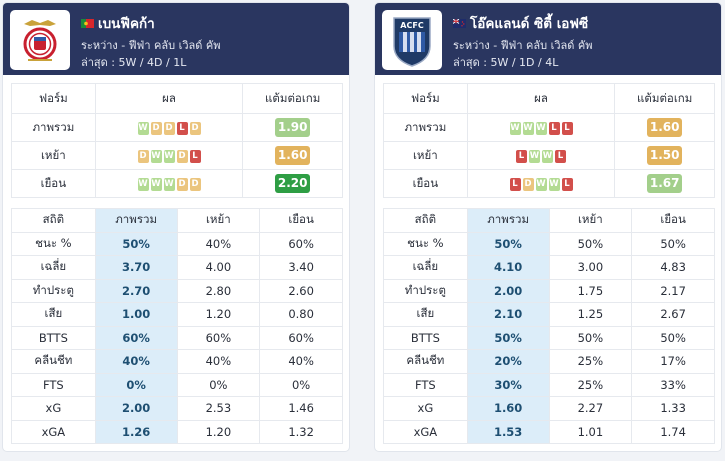 The image size is (725, 461). Describe the element at coordinates (673, 267) in the screenshot. I see `stat-away: 4.83` at that location.